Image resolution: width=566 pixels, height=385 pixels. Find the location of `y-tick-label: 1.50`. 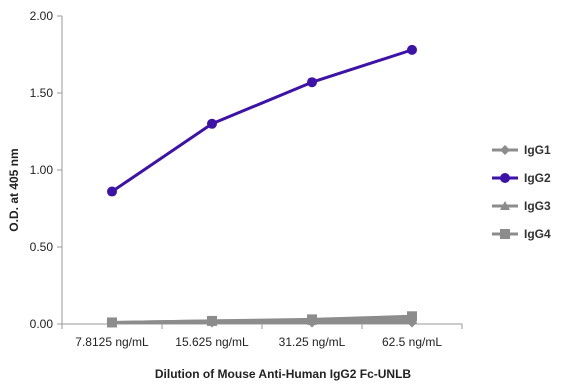

y-tick-label: 1.50 is located at coordinates (42, 93).